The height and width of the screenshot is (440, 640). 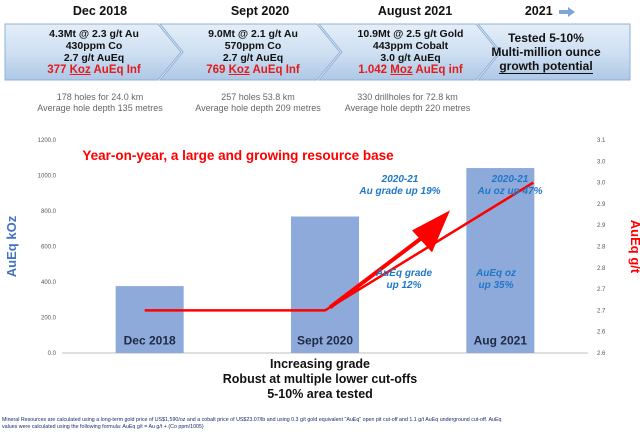 What do you see at coordinates (567, 11) in the screenshot?
I see `arrow-right-icon` at bounding box center [567, 11].